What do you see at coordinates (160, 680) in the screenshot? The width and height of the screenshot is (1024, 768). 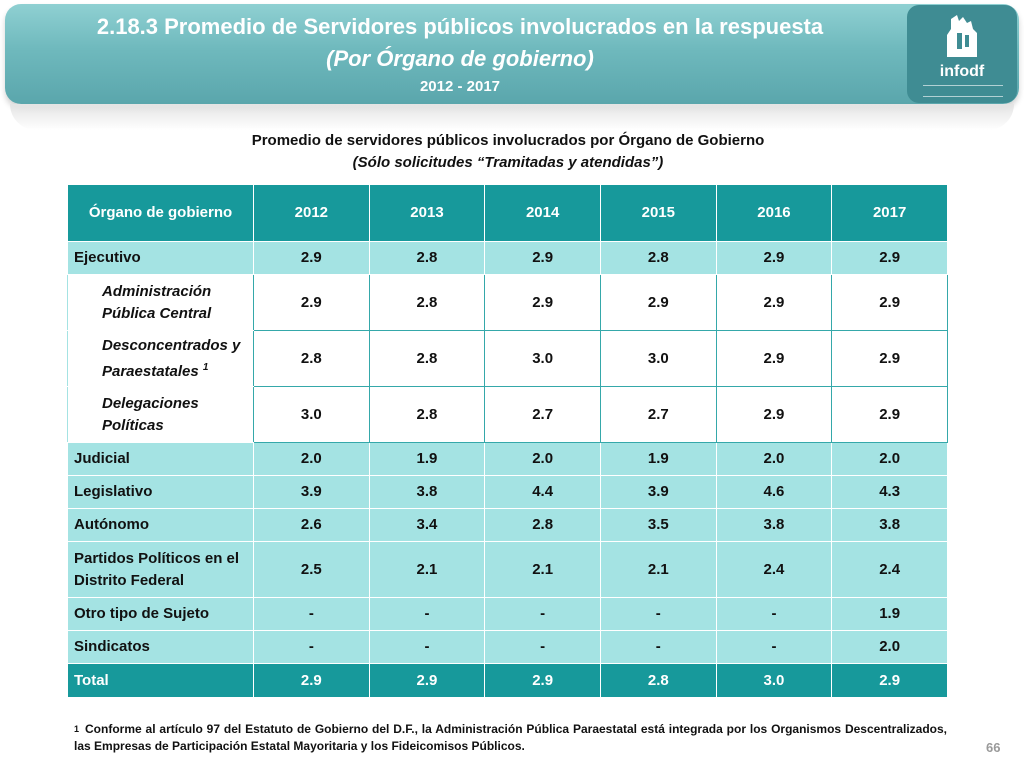 I see `row-label: Total` at bounding box center [160, 680].